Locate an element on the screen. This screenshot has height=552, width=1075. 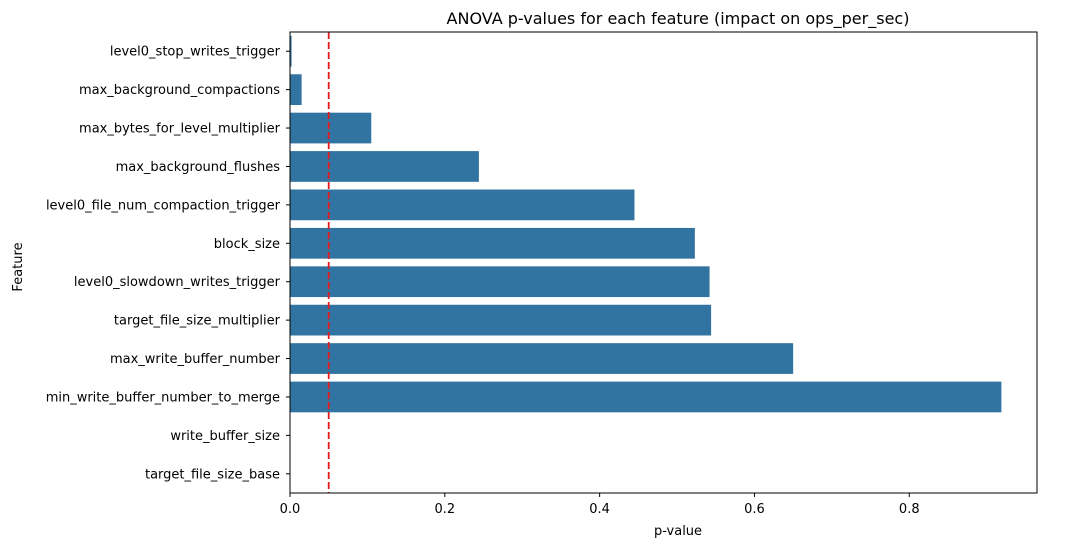
x-axis-label: p-value is located at coordinates (678, 531).